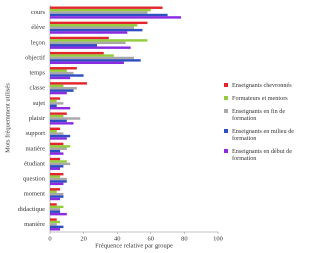 The image size is (320, 253). I want to click on y-tick-label: leçon, so click(38, 42).